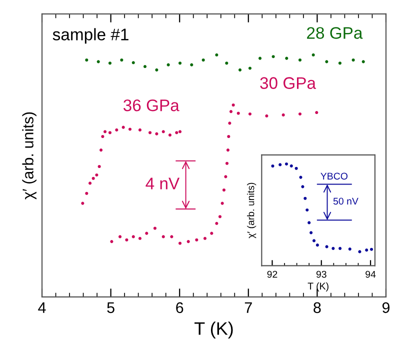 The image size is (418, 342). Describe the element at coordinates (334, 176) in the screenshot. I see `annotation: YBCO` at that location.